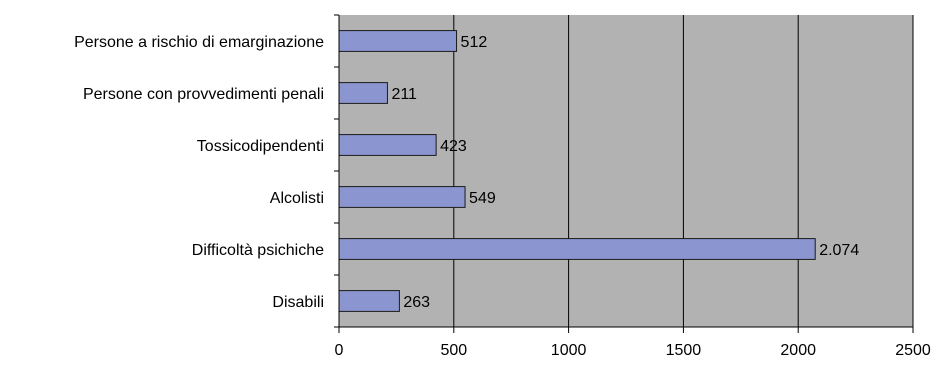 This screenshot has height=365, width=937. What do you see at coordinates (298, 302) in the screenshot?
I see `category-label: Disabili` at bounding box center [298, 302].